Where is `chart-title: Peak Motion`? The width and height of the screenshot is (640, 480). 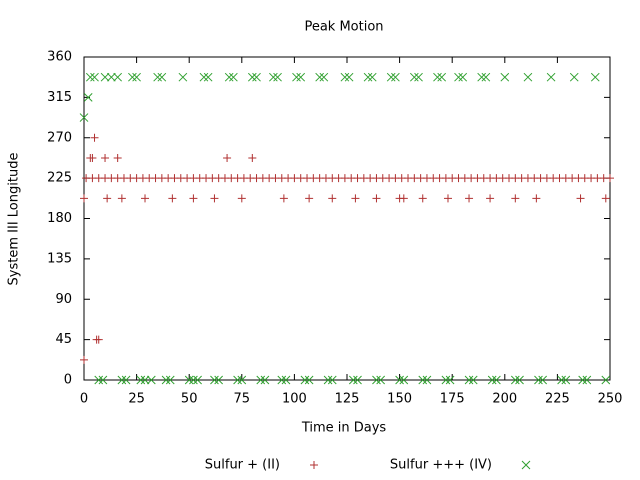 chart-title: Peak Motion is located at coordinates (343, 27).